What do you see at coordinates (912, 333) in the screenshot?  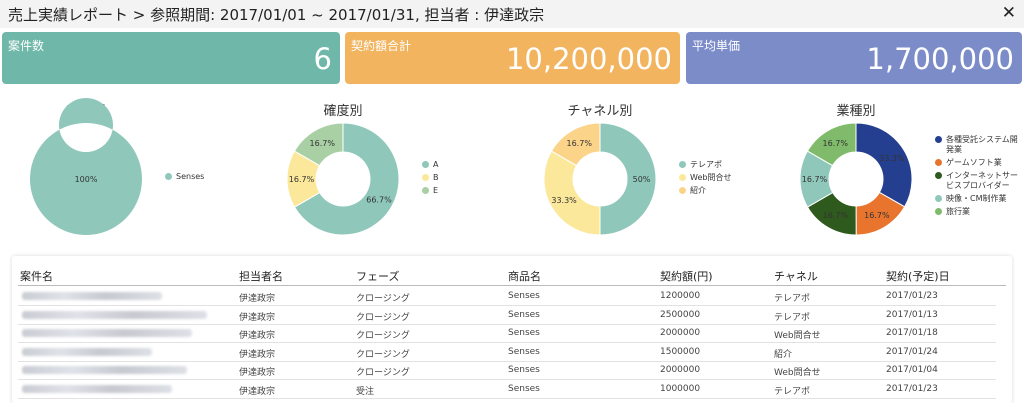 I see `cell-date: 2017/01/18` at bounding box center [912, 333].